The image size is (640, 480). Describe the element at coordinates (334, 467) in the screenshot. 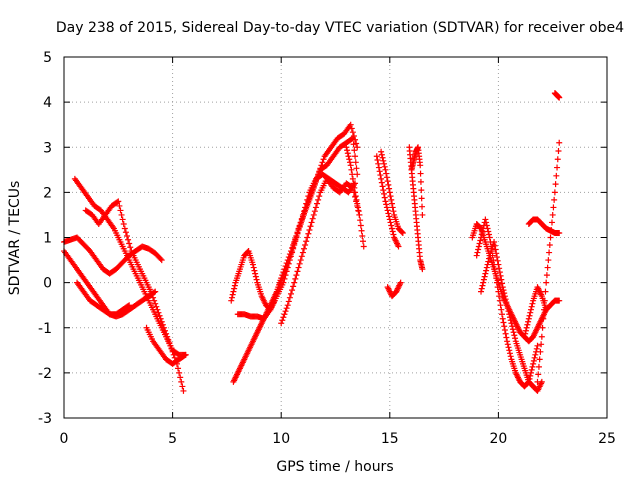

I see `x-axis-label: GPS time / hours` at that location.